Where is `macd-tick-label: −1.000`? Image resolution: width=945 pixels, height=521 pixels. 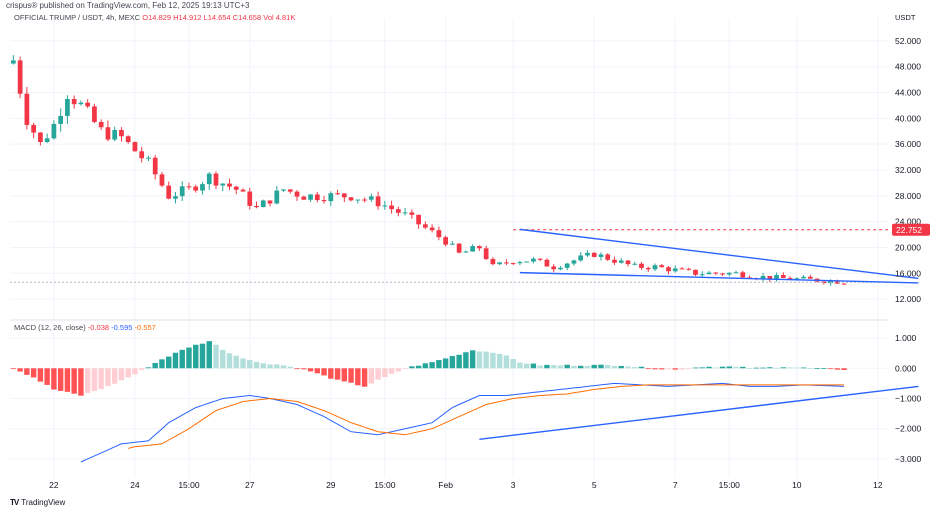
macd-tick-label: −1.000 is located at coordinates (908, 398).